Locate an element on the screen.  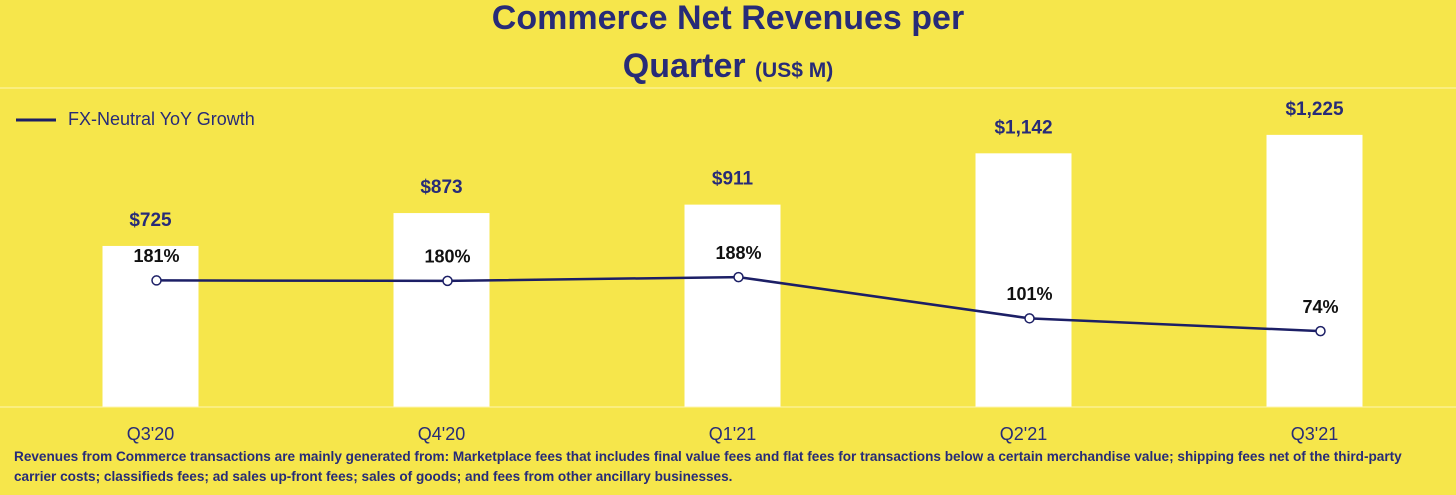
bar-value-label: $725 is located at coordinates (150, 220).